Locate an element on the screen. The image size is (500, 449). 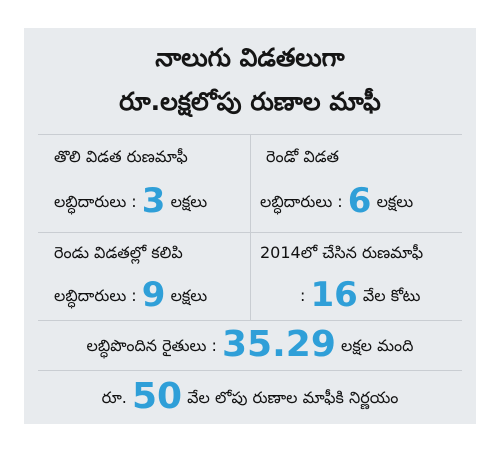
beneficiaries-row: లబ్ధిపొందిన రైతులు : 35.29 లక్షల మంది is located at coordinates (250, 345).